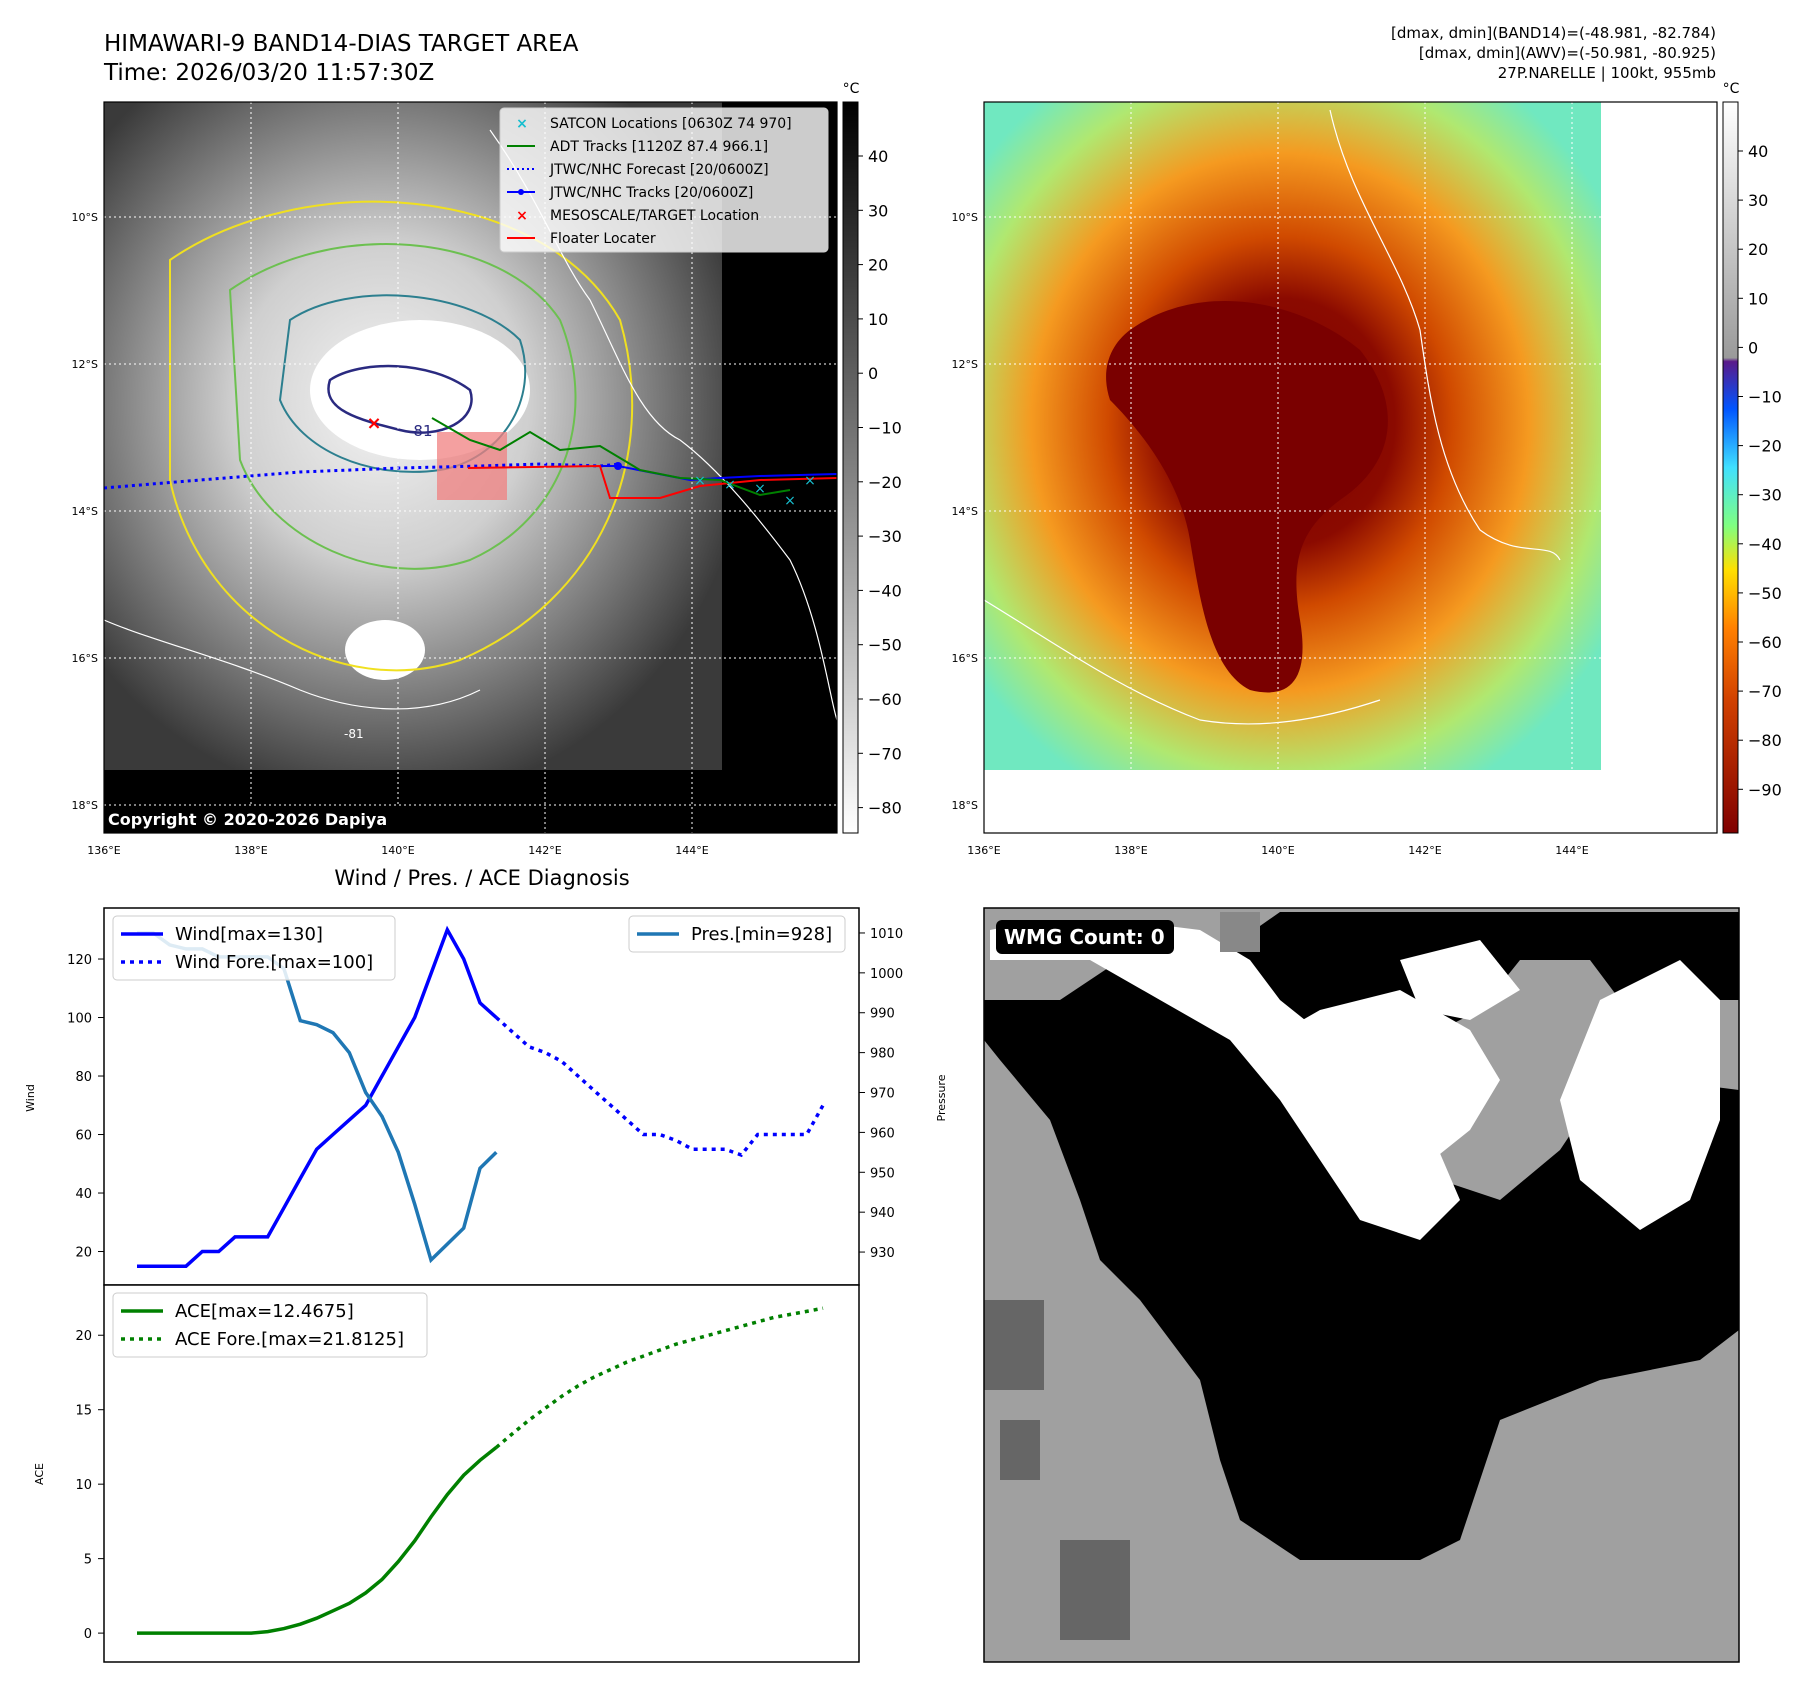 The height and width of the screenshot is (1694, 1797). I want to click on wmg-badge-bg, so click(1085, 937).